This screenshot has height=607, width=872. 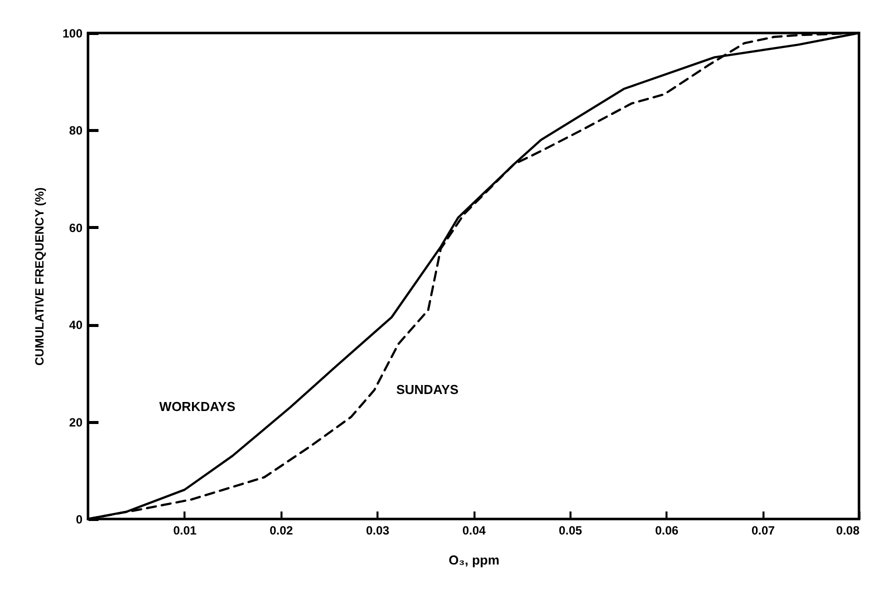 I want to click on y-tick-label: 20, so click(x=76, y=422).